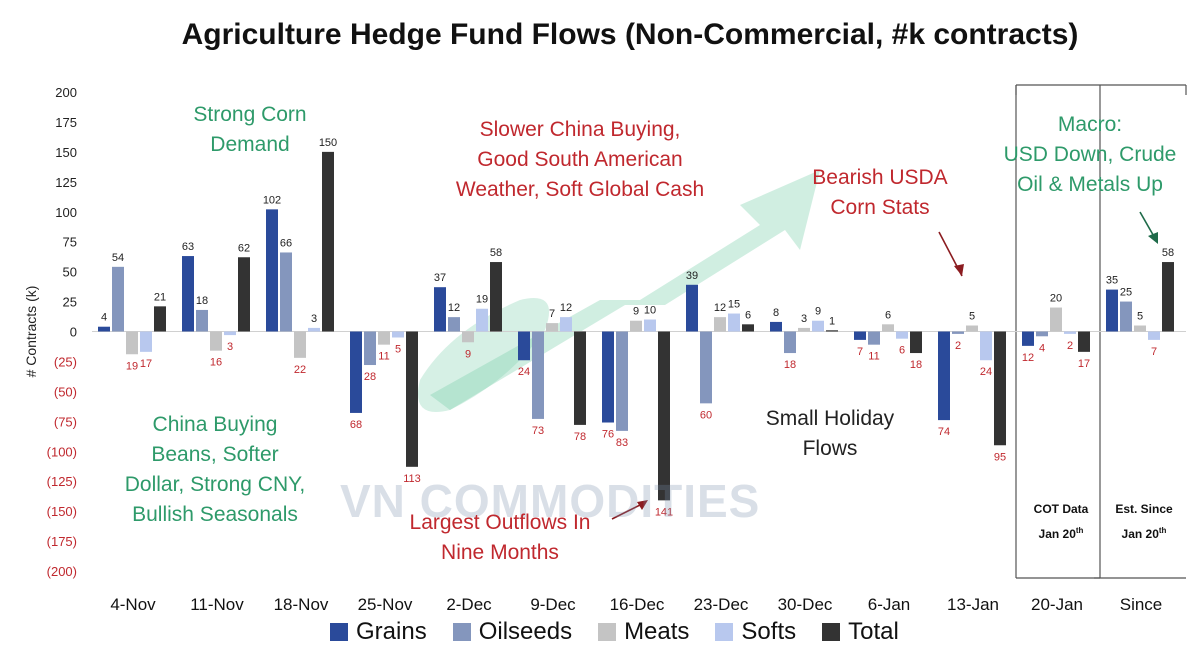 This screenshot has width=1200, height=664. What do you see at coordinates (1162, 530) in the screenshot?
I see `annotation-superscript: th` at bounding box center [1162, 530].